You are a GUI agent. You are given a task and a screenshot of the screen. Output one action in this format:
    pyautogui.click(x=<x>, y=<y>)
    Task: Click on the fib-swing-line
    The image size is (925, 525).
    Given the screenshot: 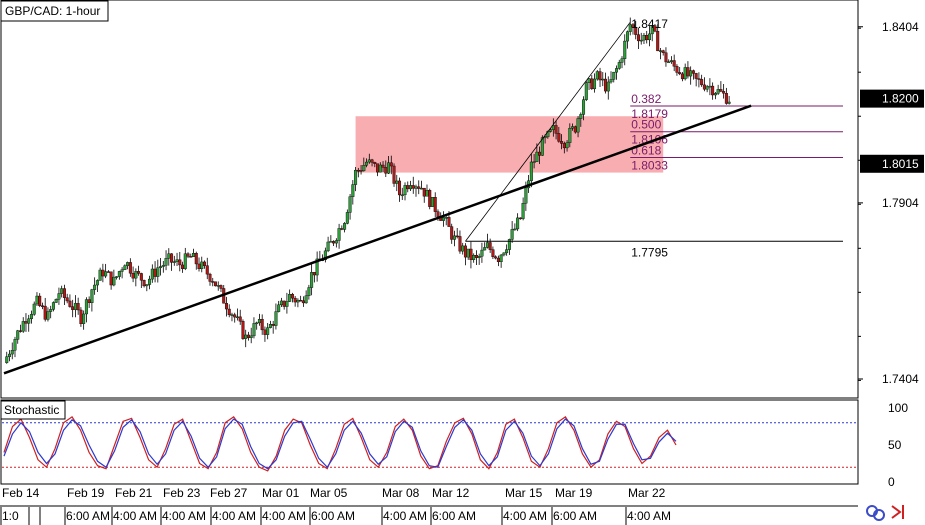 What is the action you would take?
    pyautogui.click(x=548, y=131)
    